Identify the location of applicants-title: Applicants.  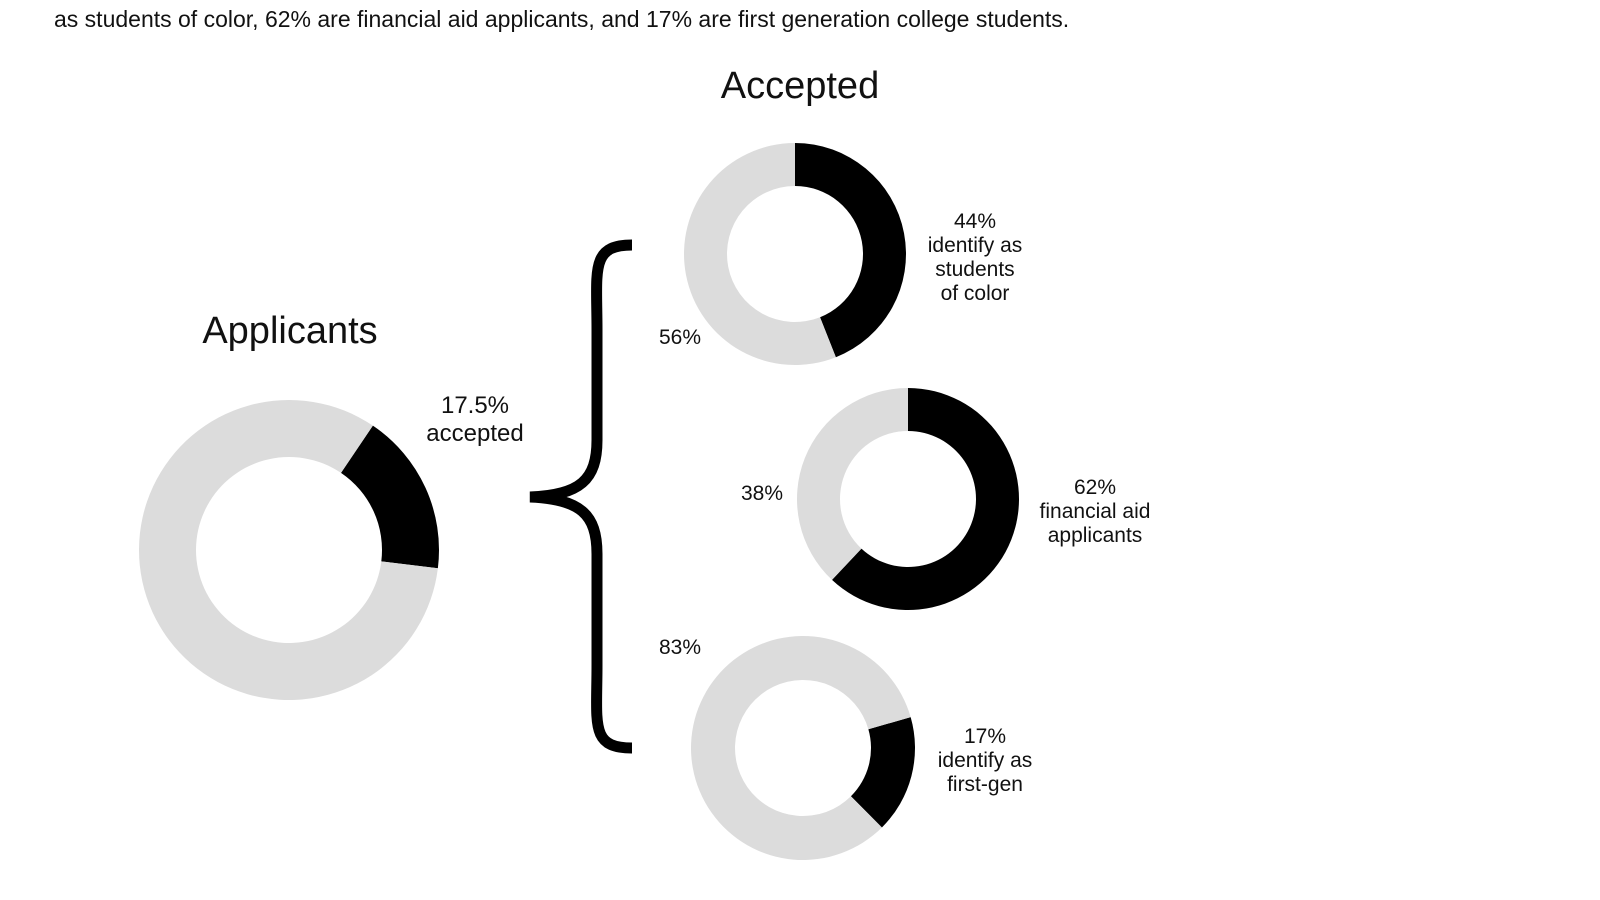
(290, 331).